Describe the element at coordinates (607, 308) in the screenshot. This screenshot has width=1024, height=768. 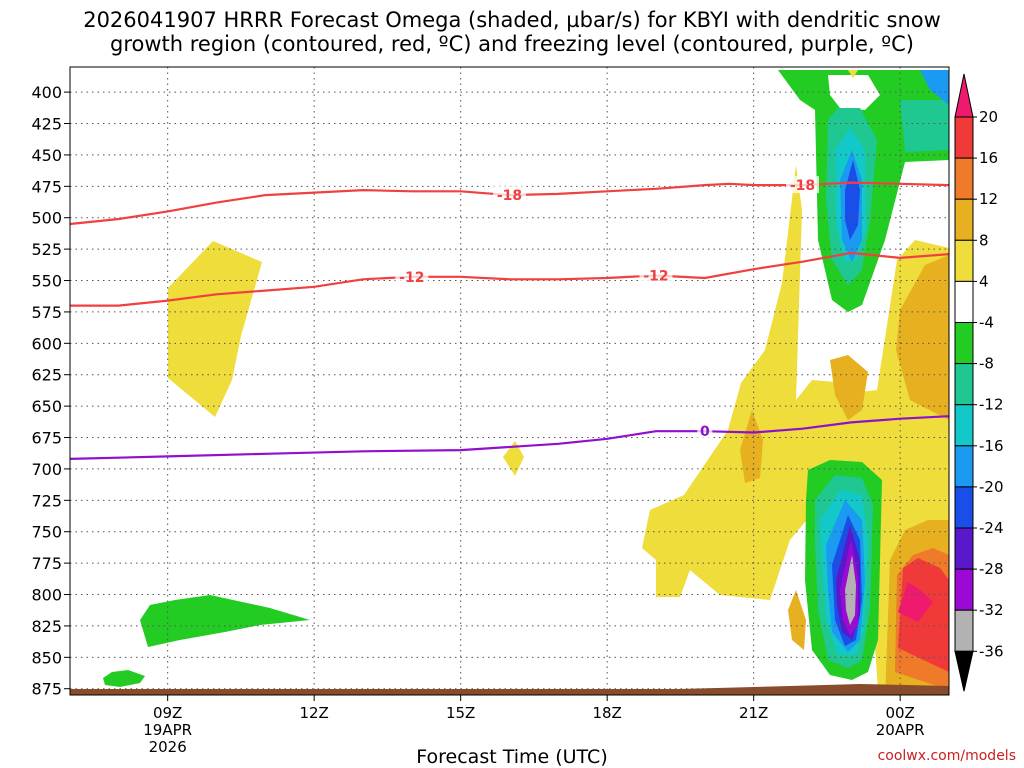
I see `contour-labels: -18 -18 -12 -12 0` at that location.